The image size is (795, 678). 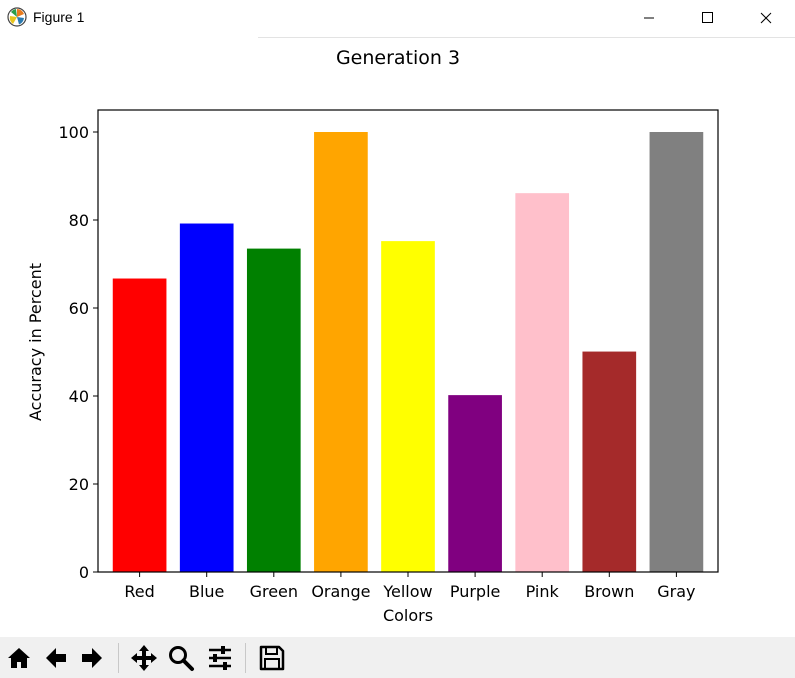 I want to click on bar-yellow, so click(x=408, y=406).